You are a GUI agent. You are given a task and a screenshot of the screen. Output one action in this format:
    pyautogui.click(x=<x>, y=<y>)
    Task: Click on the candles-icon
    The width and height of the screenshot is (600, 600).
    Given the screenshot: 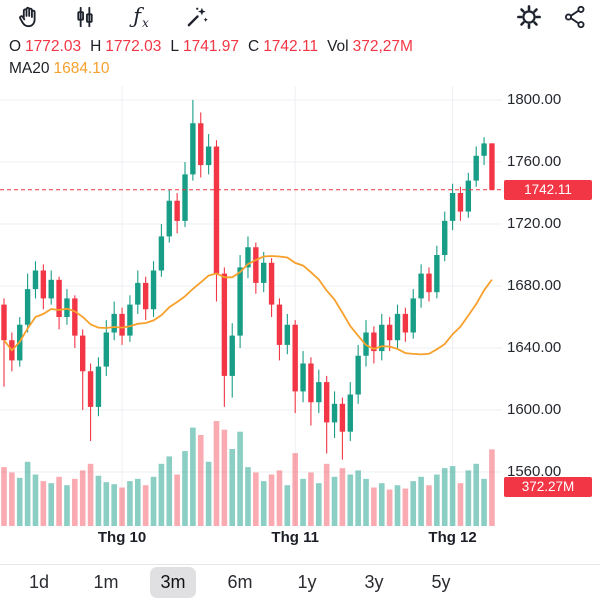 What is the action you would take?
    pyautogui.click(x=85, y=17)
    